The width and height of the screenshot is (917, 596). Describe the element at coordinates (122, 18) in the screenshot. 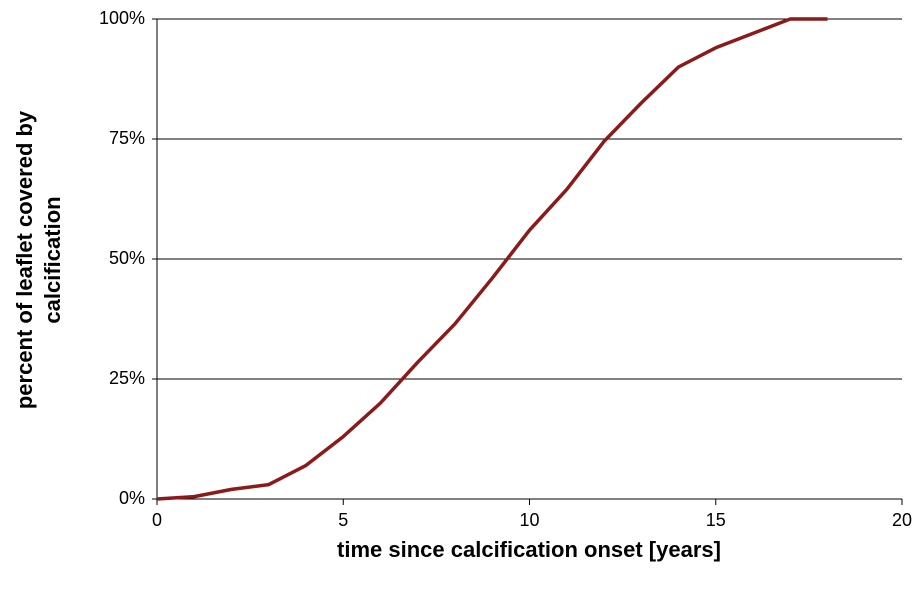

I see `y-tick-label: 100%` at that location.